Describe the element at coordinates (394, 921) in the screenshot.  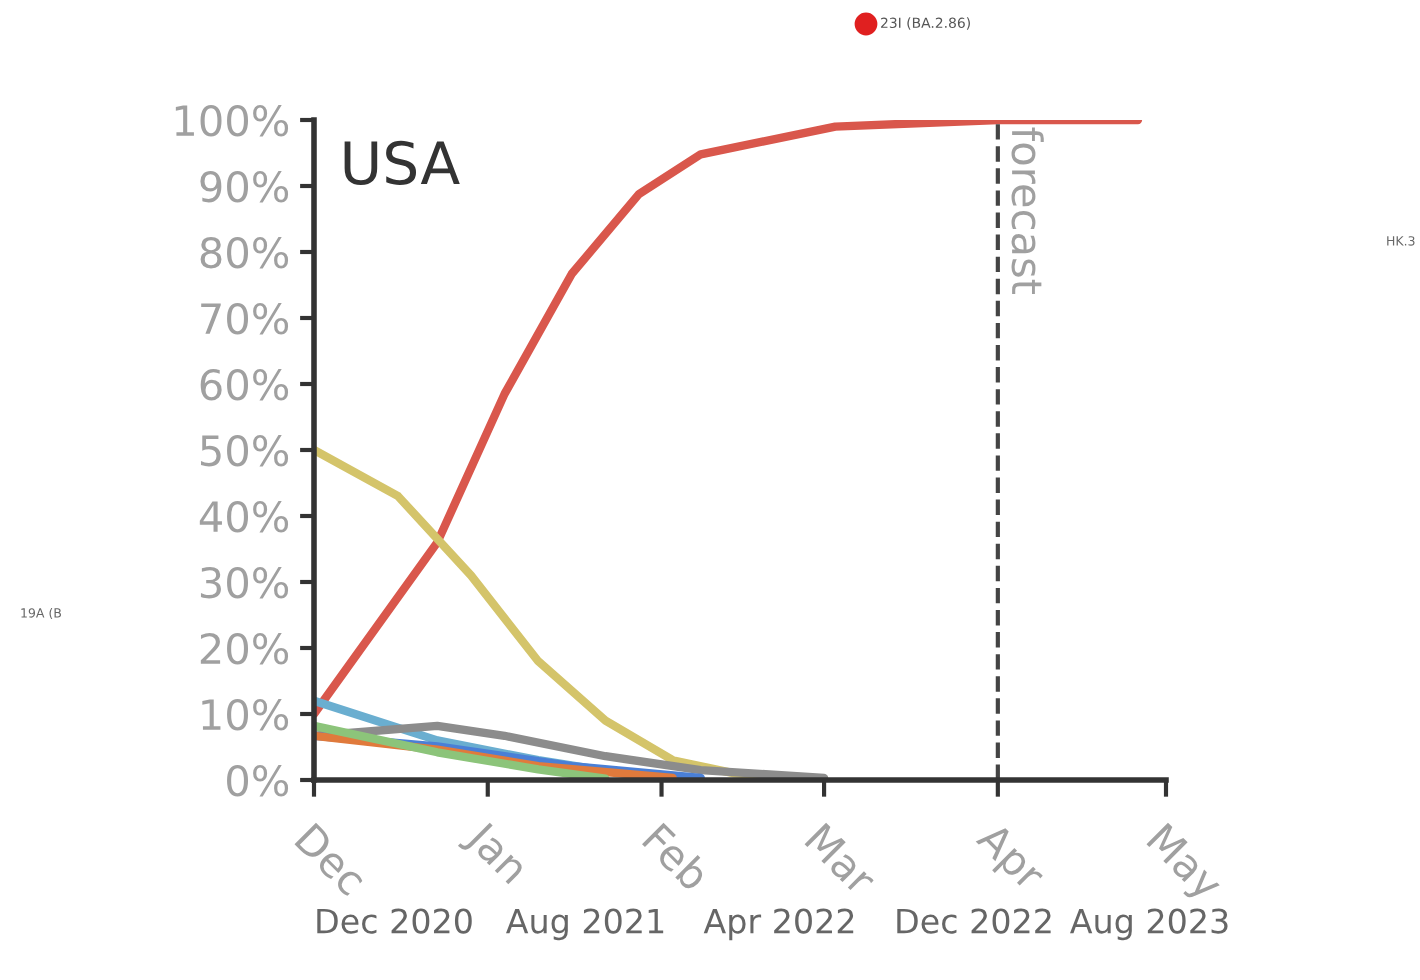
I see `text: Dec 2020` at that location.